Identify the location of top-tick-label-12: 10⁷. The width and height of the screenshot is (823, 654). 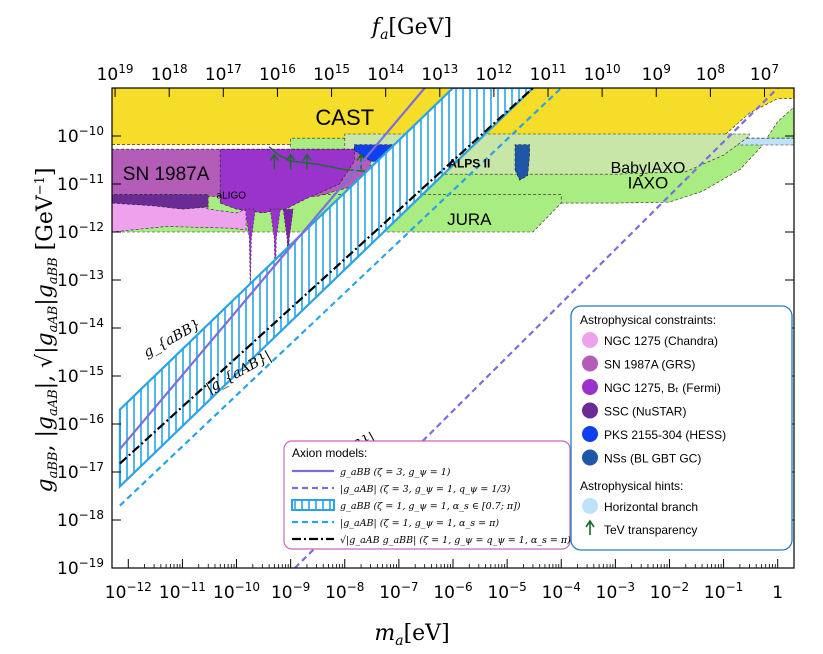
(764, 73).